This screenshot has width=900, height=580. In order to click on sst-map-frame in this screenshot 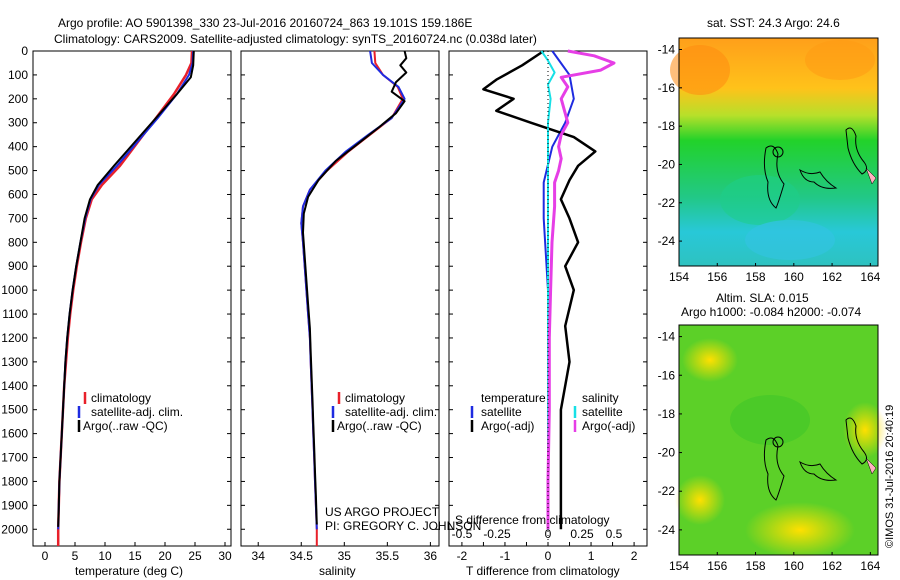, I will do `click(778, 152)`.